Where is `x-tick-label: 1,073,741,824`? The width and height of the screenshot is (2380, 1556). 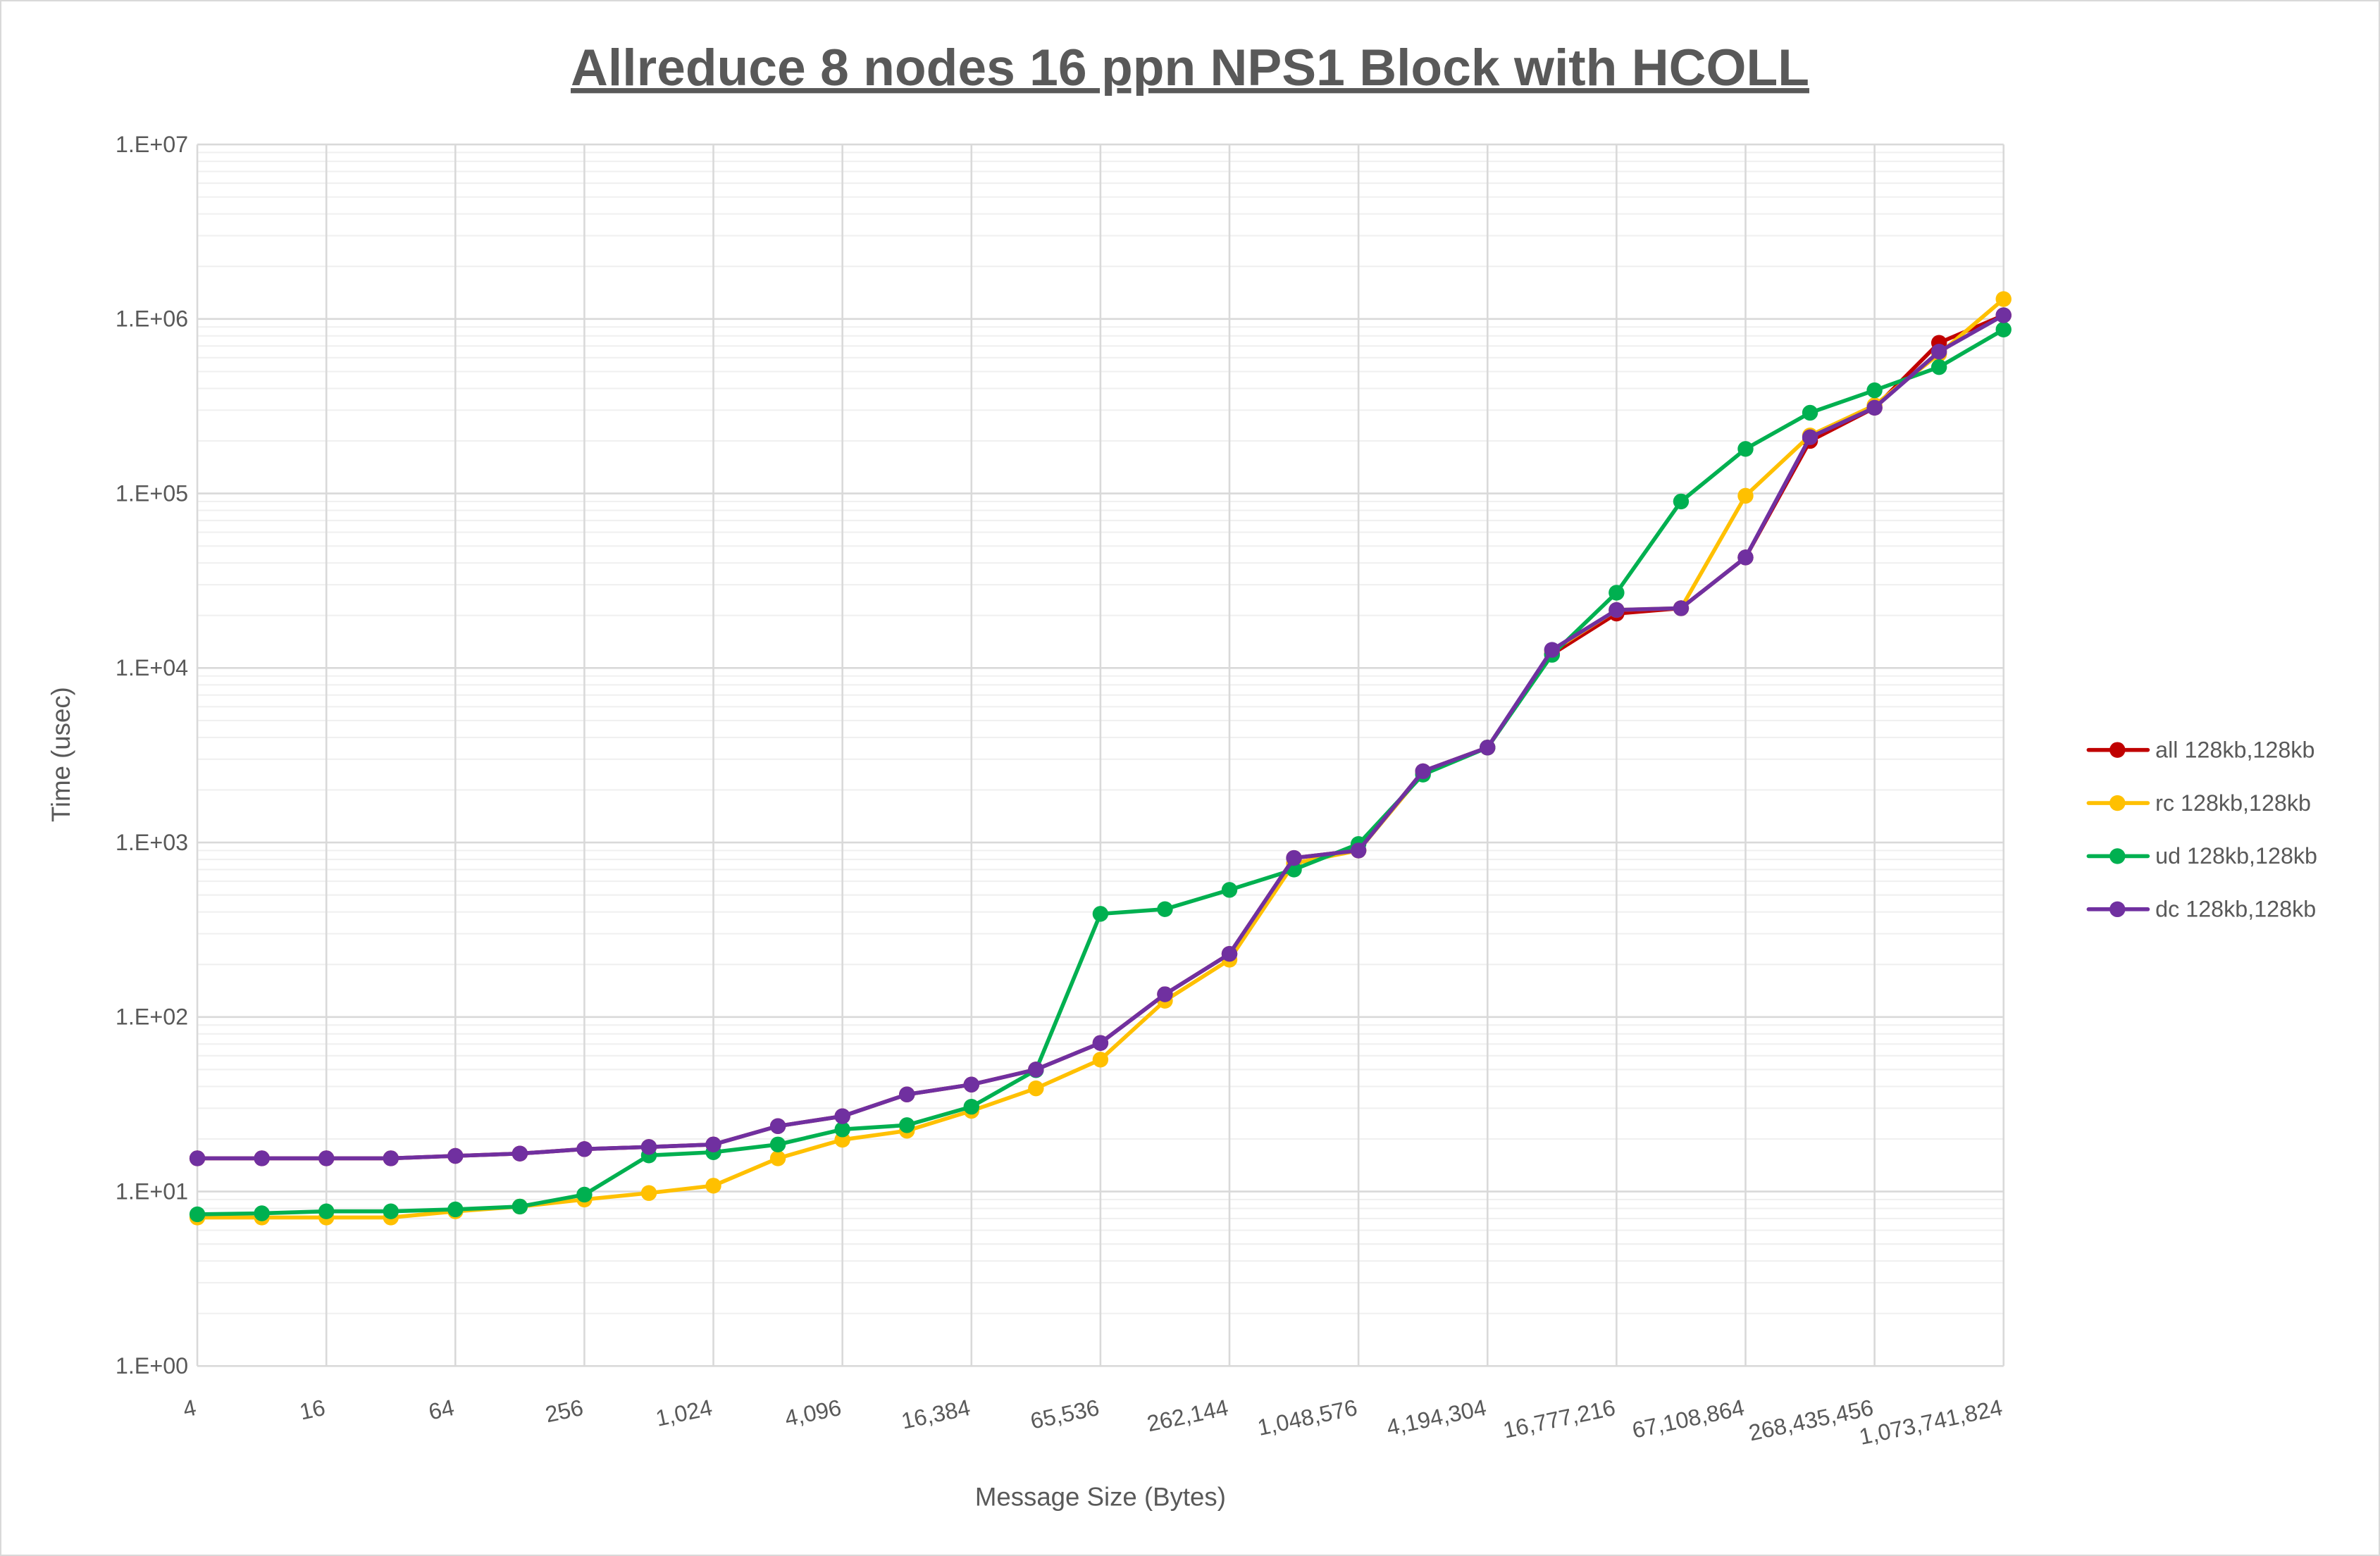 x-tick-label: 1,073,741,824 is located at coordinates (1931, 1422).